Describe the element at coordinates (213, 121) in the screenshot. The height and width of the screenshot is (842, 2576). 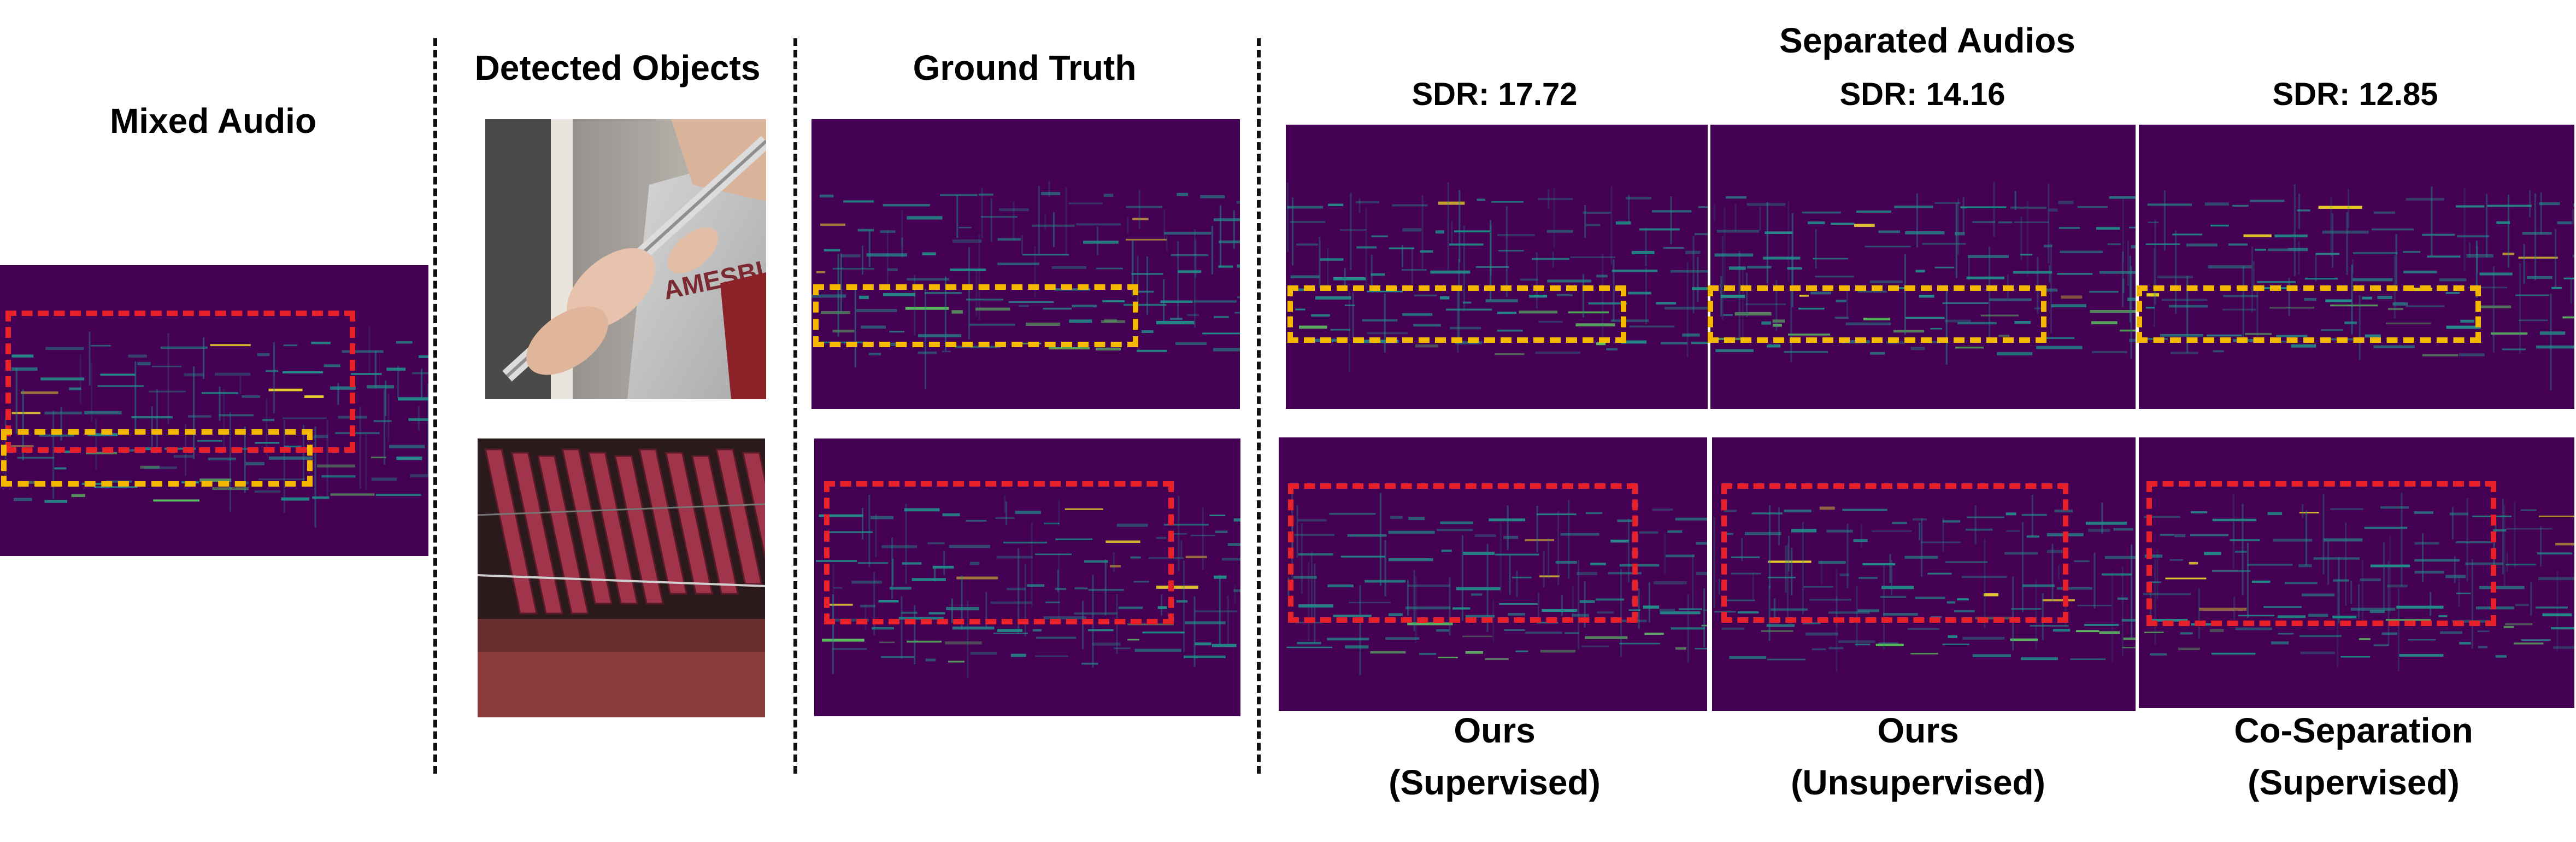
I see `mixed-audio-title: Mixed Audio` at that location.